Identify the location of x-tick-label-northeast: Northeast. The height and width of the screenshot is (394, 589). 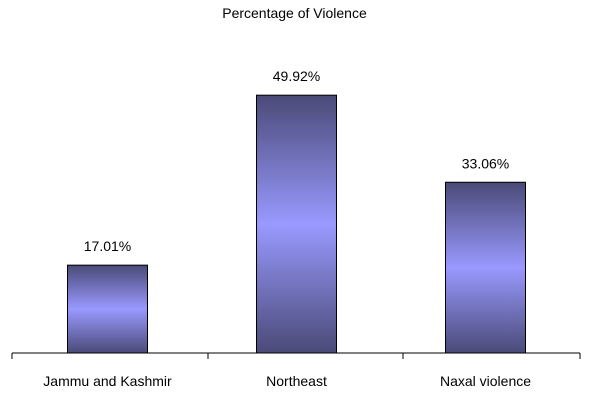
(296, 381).